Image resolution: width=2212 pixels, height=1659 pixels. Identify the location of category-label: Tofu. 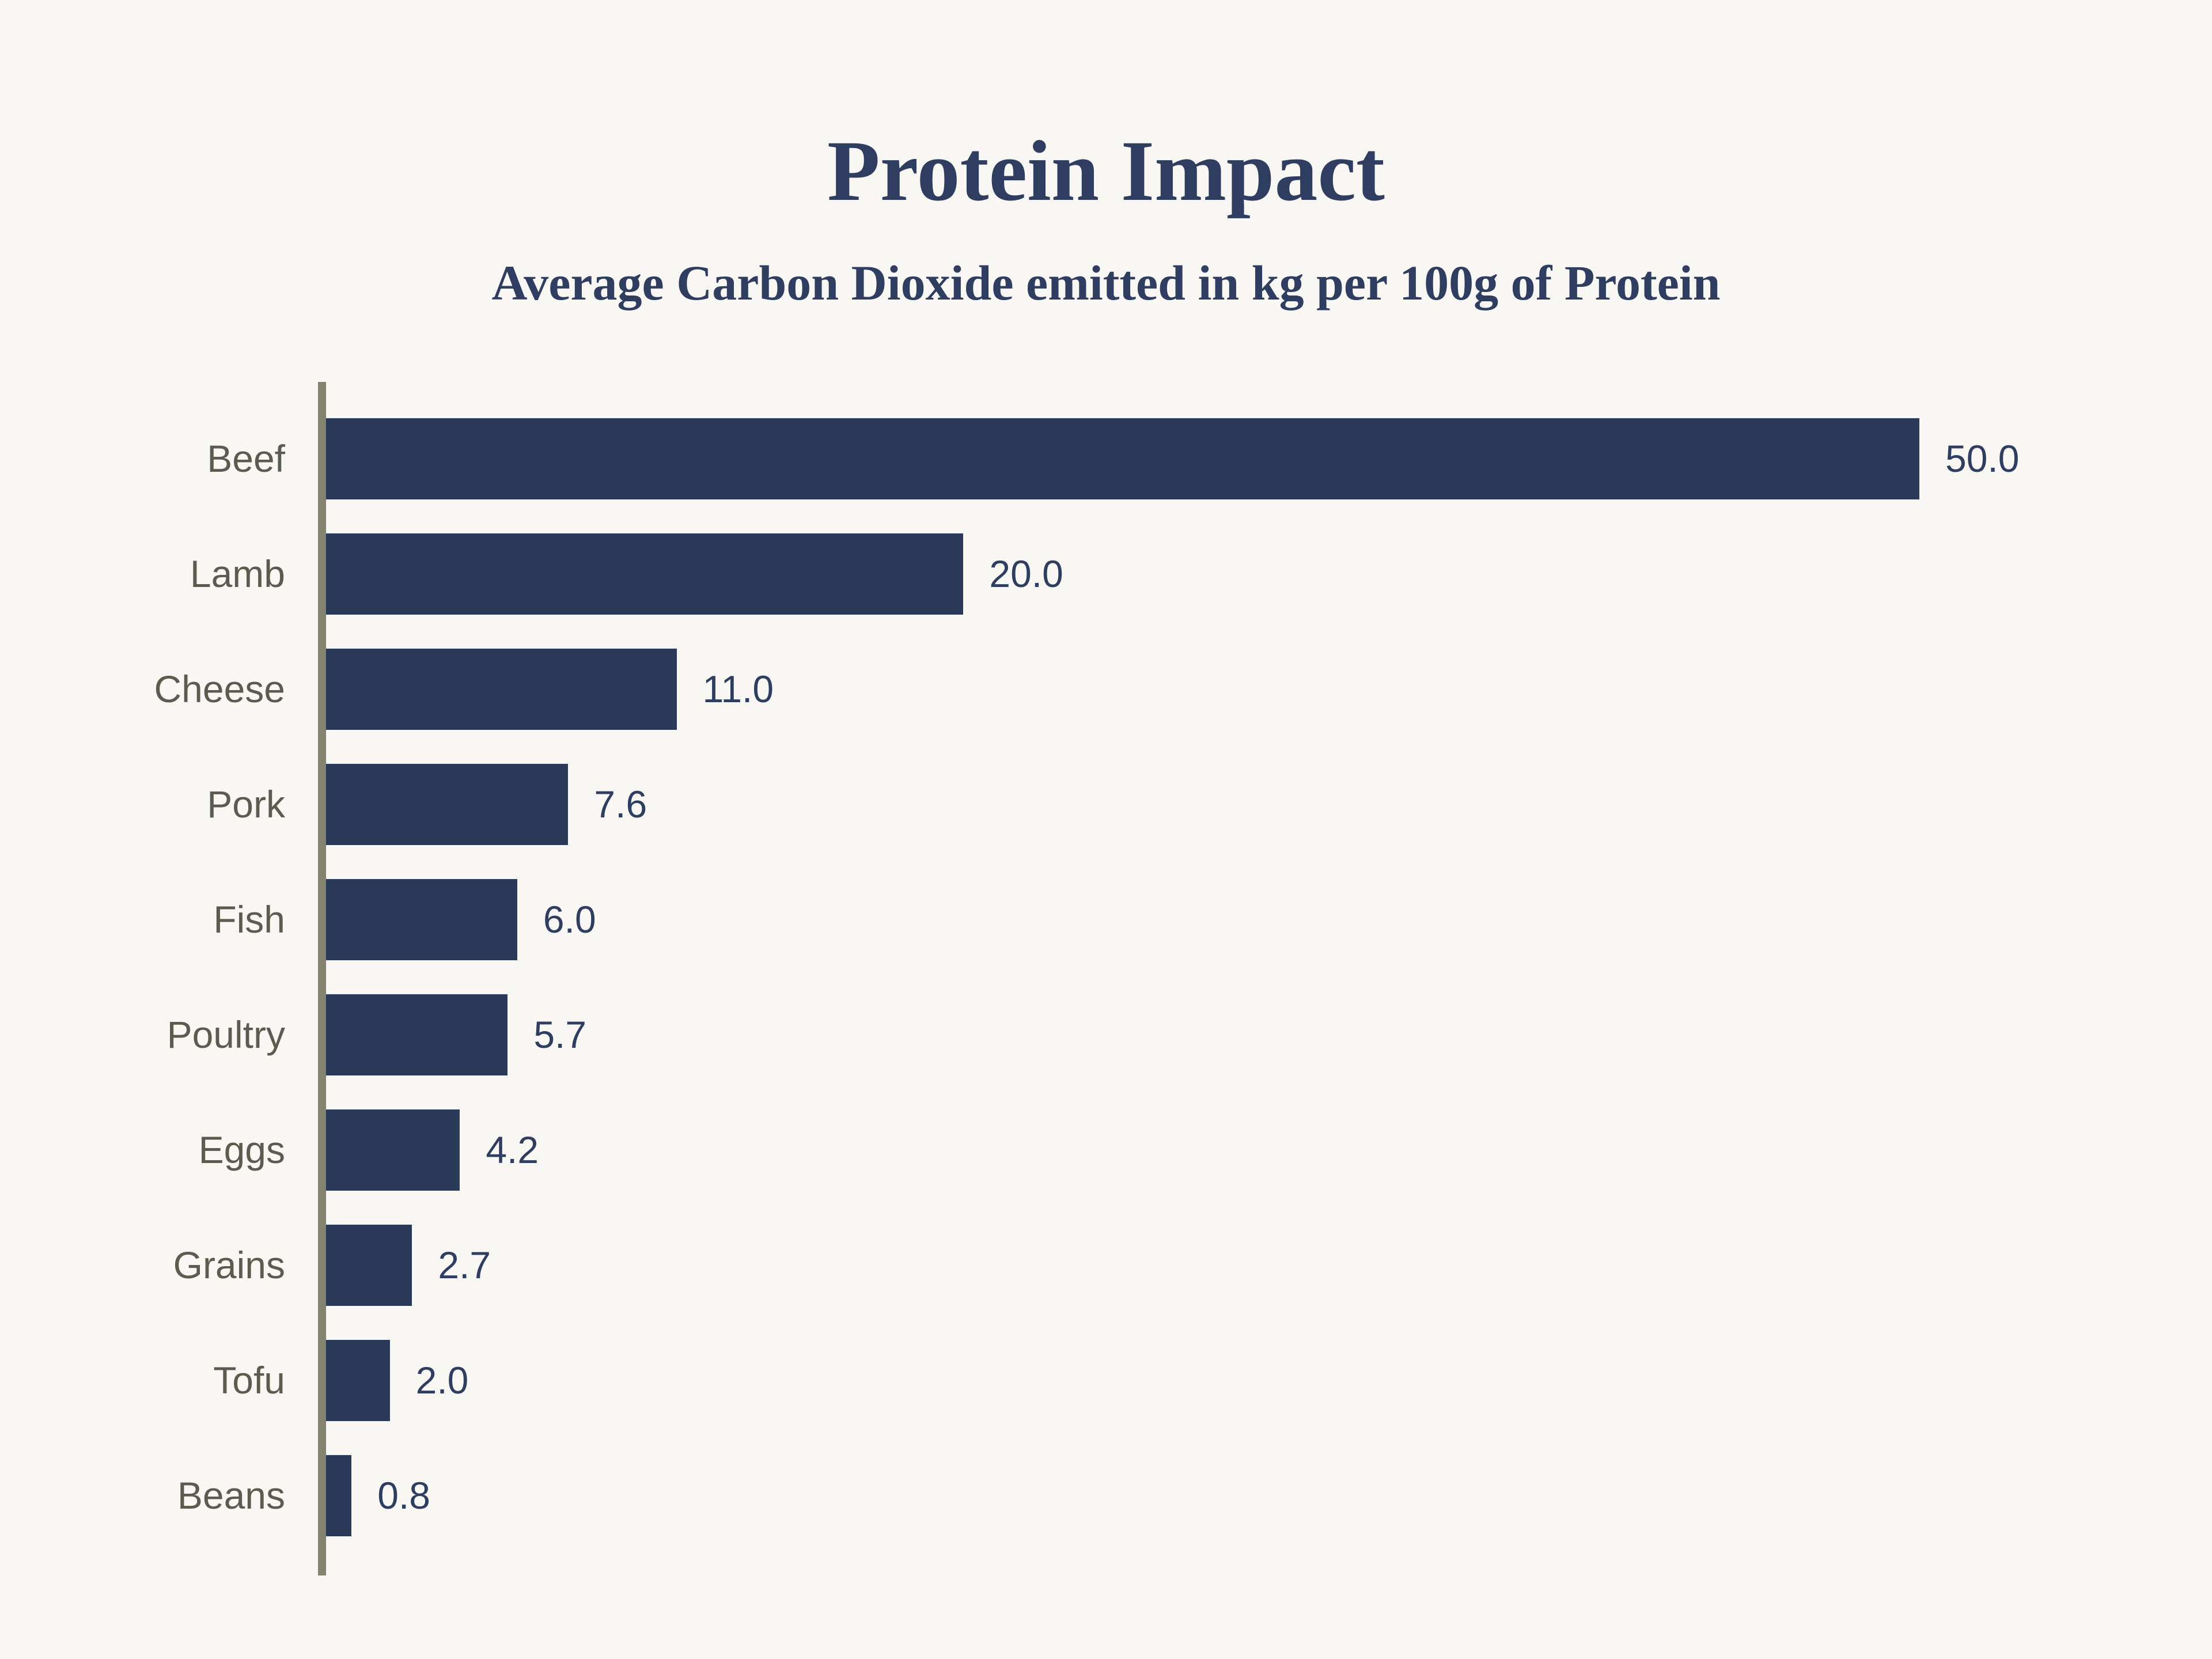
(249, 1380).